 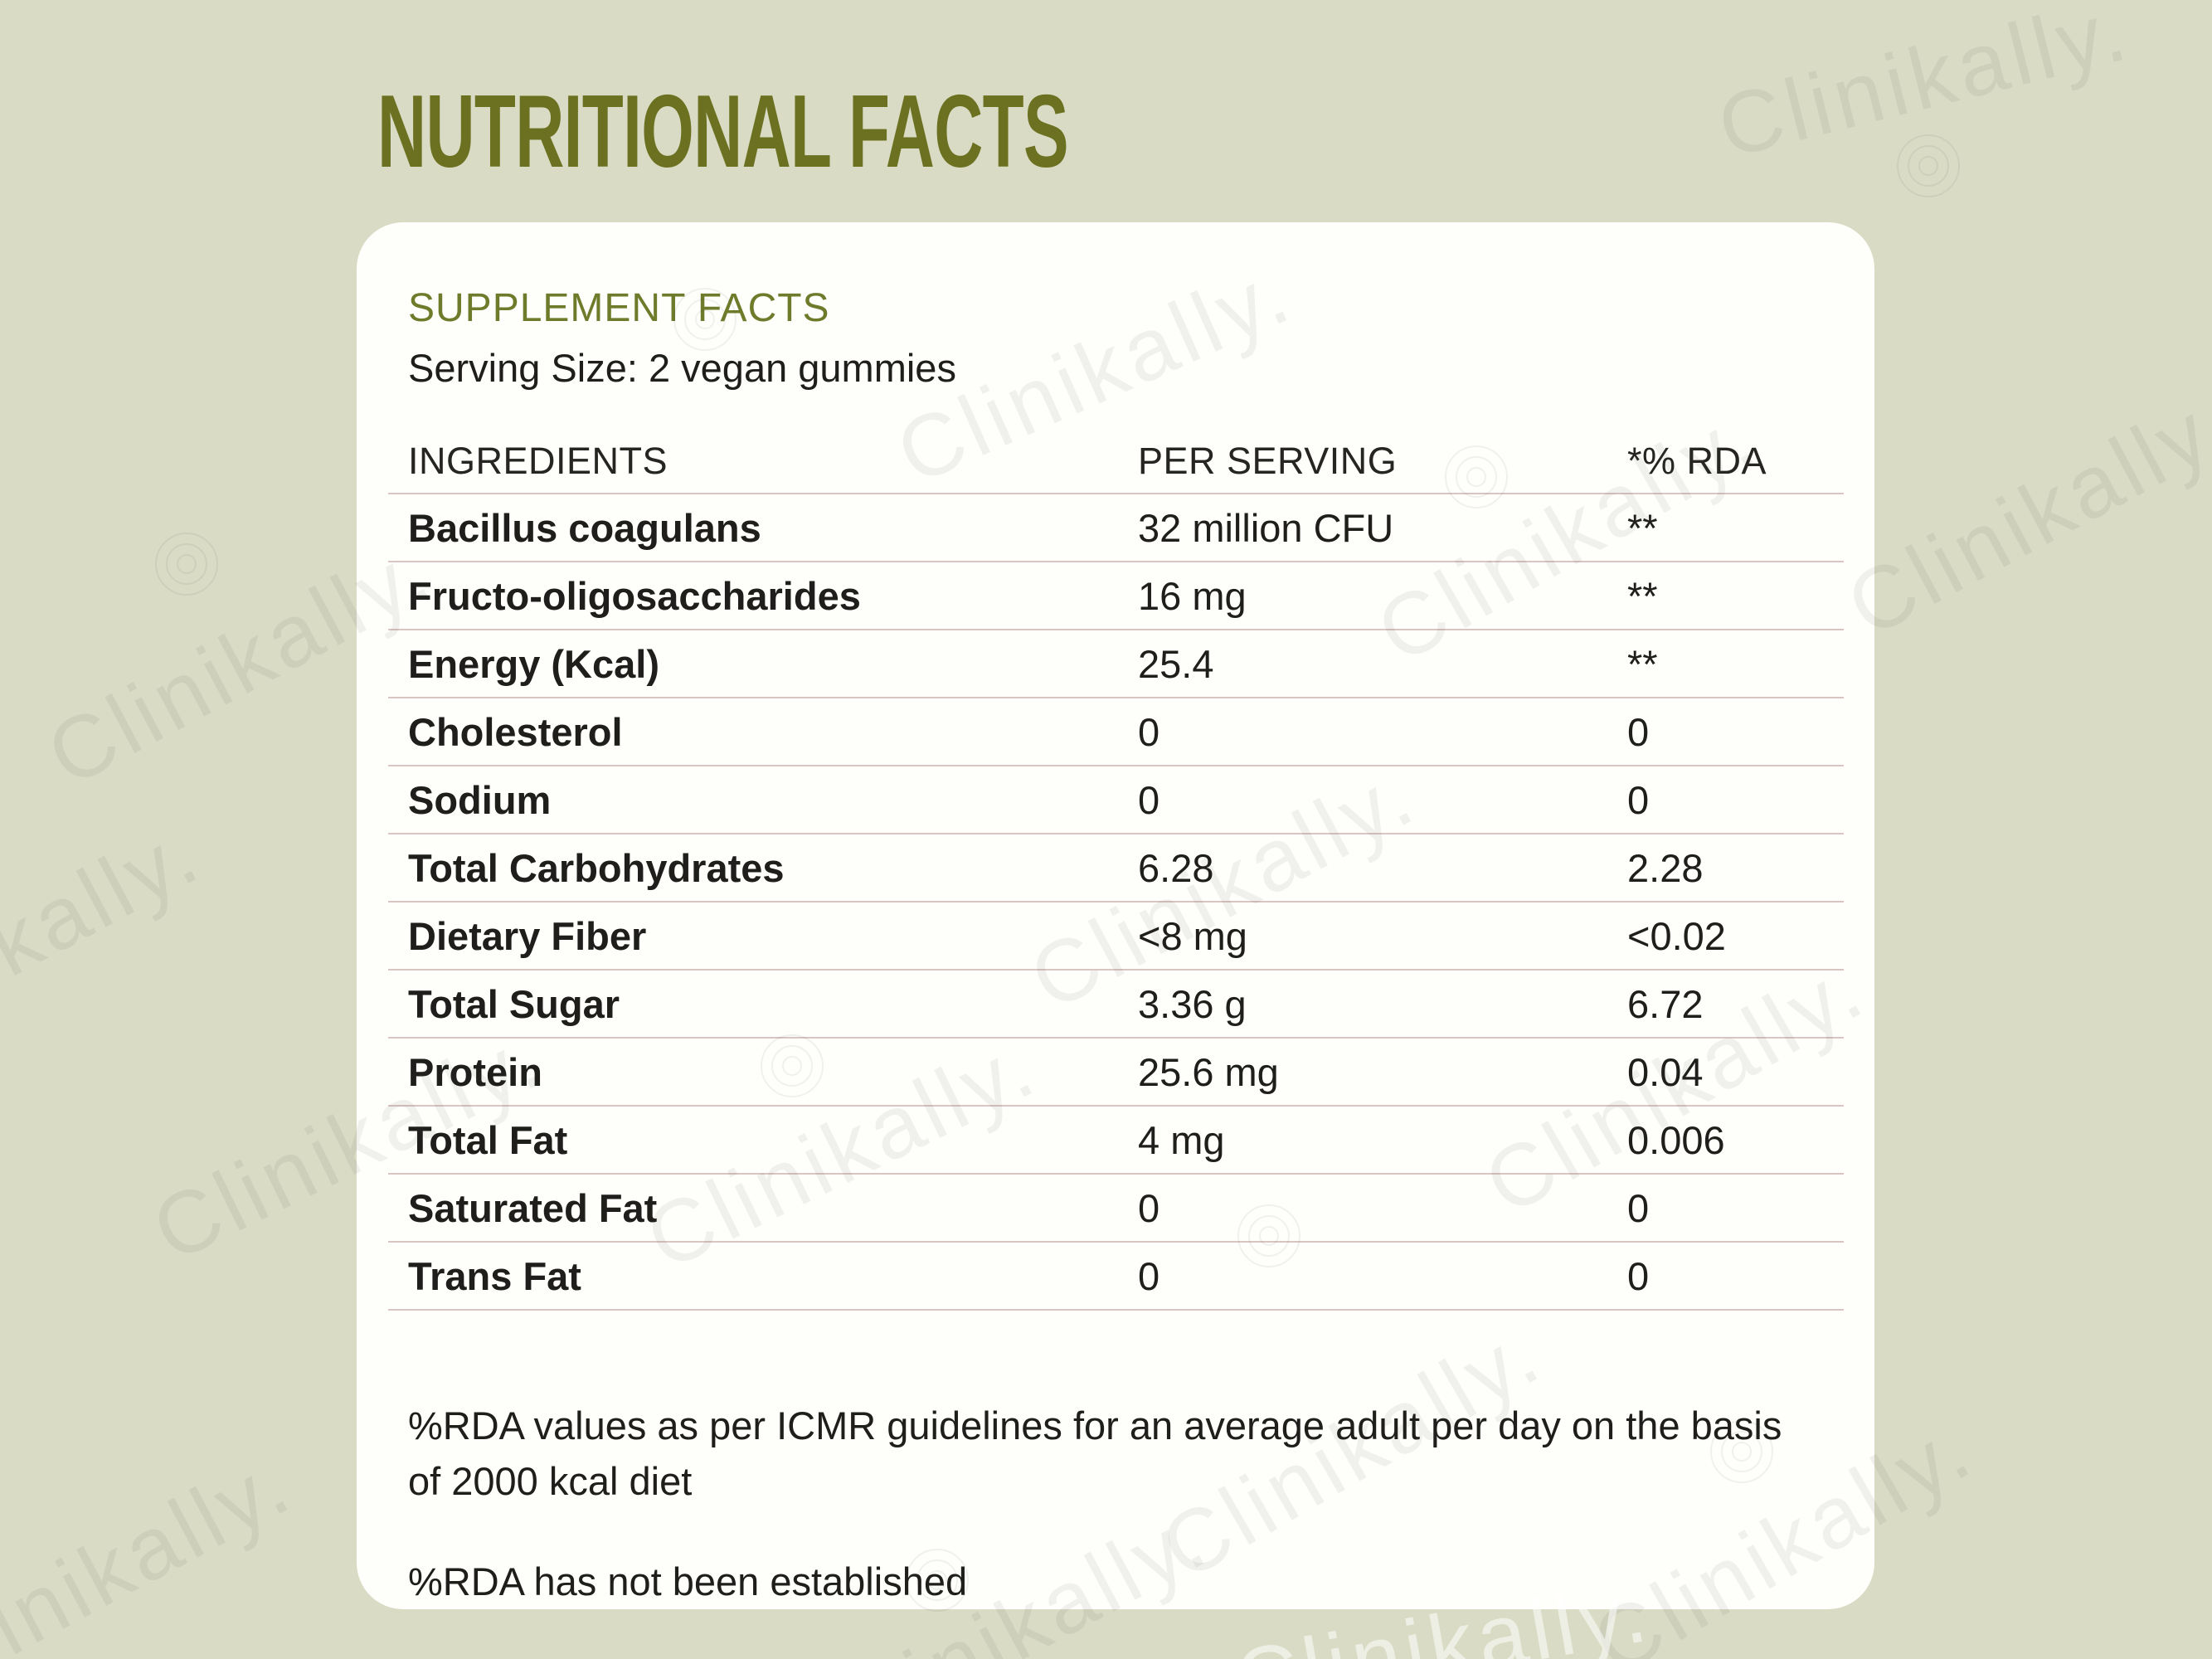 I want to click on table-row: Total Sugar 3.36 g 6.72, so click(x=1116, y=1005).